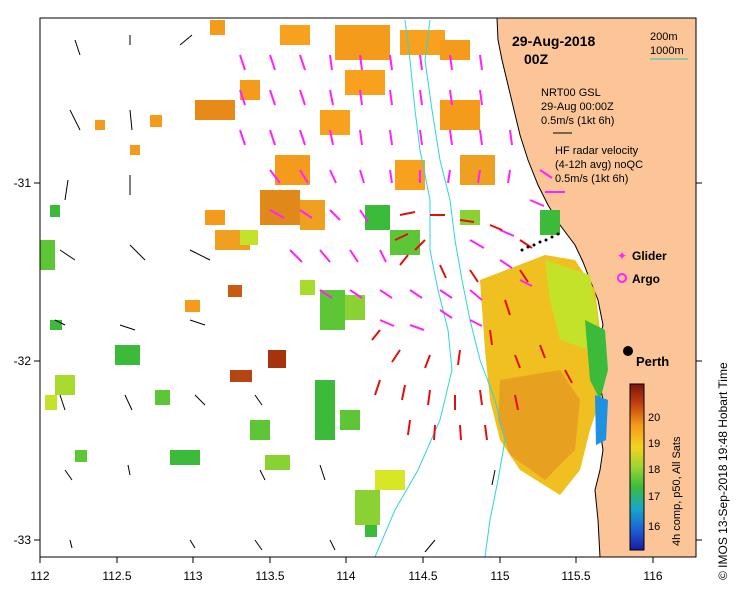 This screenshot has height=592, width=739. Describe the element at coordinates (622, 278) in the screenshot. I see `argo-key-marker` at that location.